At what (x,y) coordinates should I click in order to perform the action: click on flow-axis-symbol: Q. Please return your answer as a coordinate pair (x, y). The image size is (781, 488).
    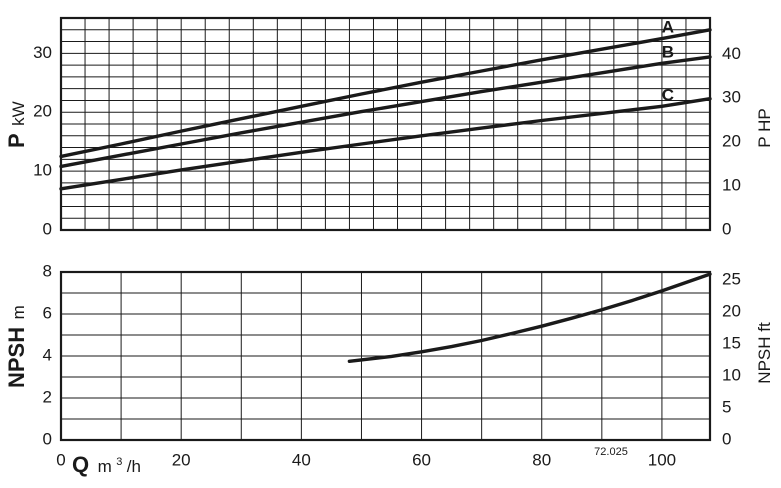
    Looking at the image, I should click on (80, 464).